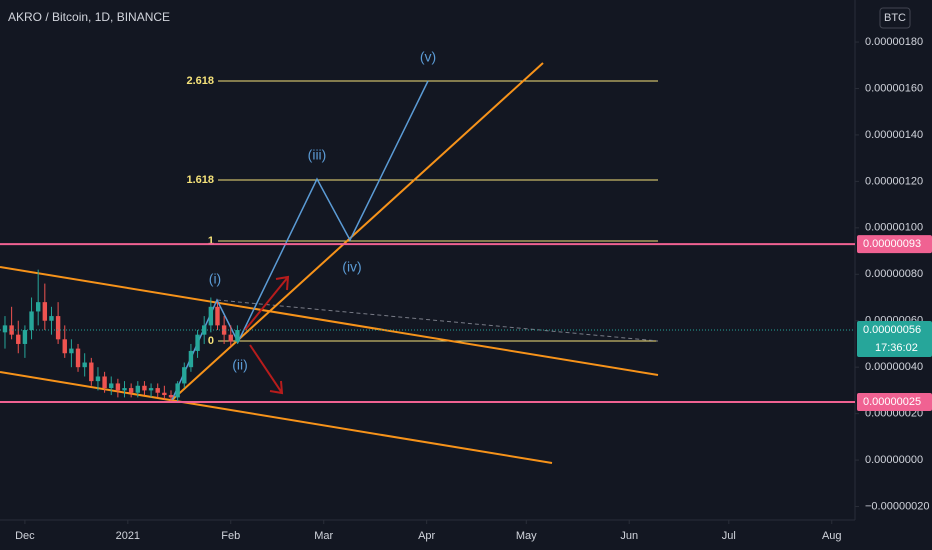 The image size is (932, 550). What do you see at coordinates (200, 81) in the screenshot?
I see `fib-label: 2.618` at bounding box center [200, 81].